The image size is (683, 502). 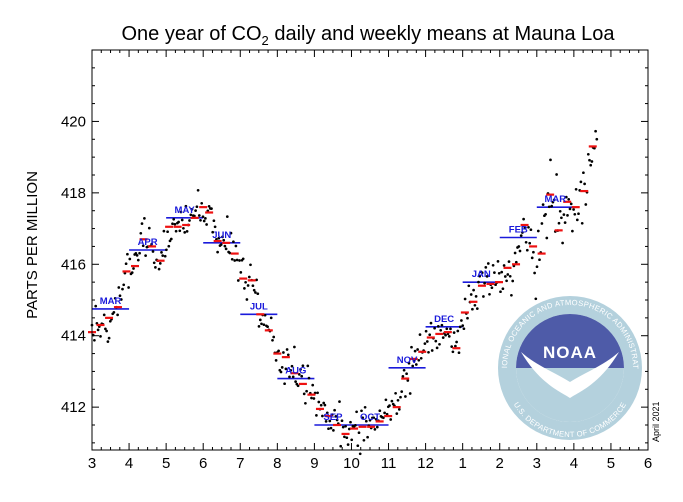 I want to click on x-tick-label: 6, so click(x=203, y=463).